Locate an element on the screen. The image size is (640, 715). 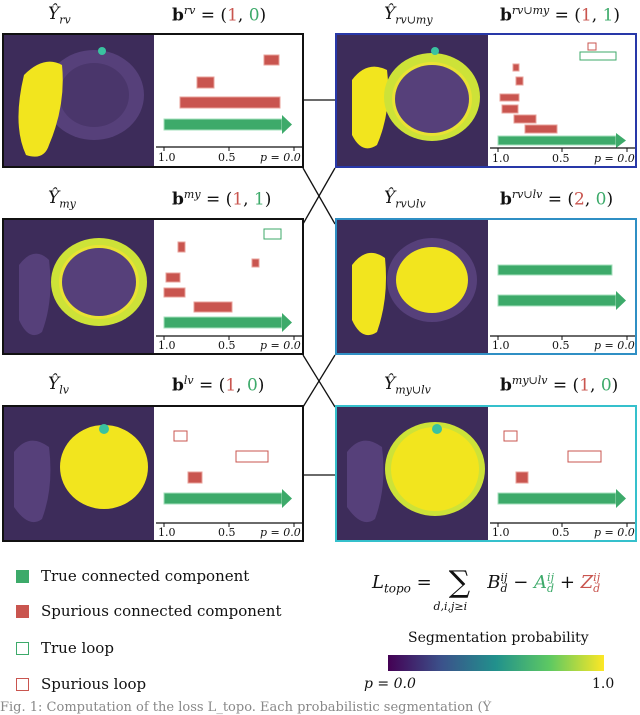
betti-vector: brv∪my = (1, 1) is located at coordinates (560, 15).